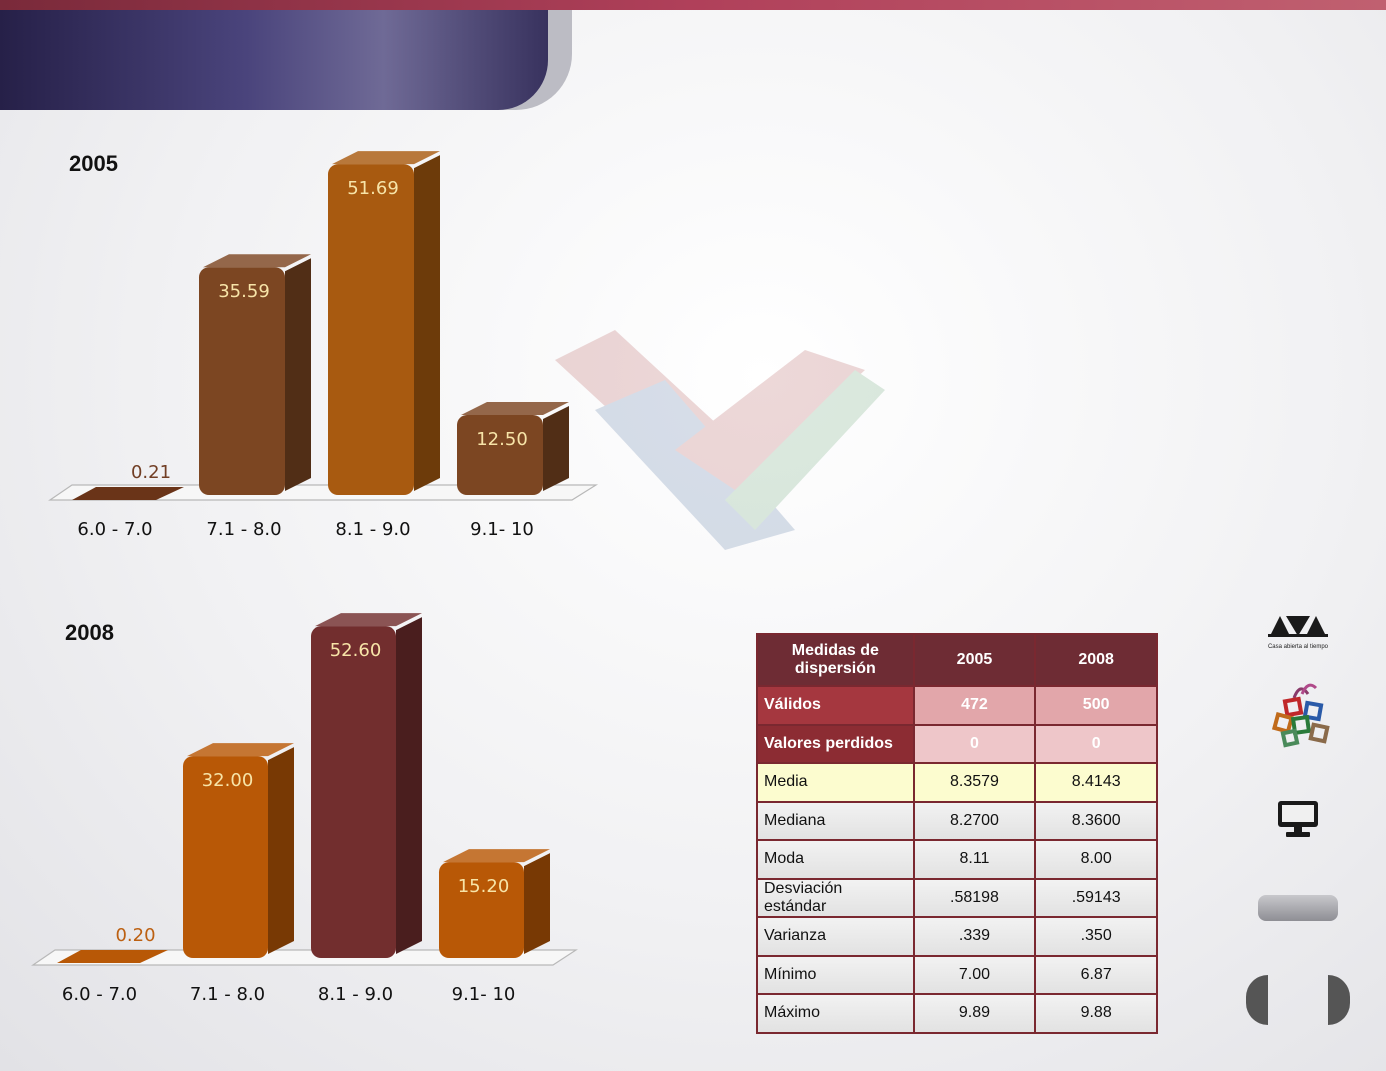 The width and height of the screenshot is (1386, 1071). I want to click on table-header-measure: Medidas de dispersión, so click(835, 660).